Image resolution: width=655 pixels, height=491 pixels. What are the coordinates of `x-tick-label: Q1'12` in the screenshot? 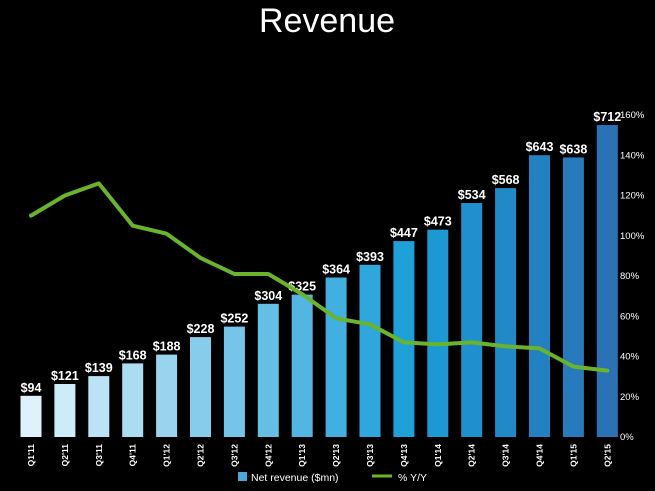 It's located at (167, 455).